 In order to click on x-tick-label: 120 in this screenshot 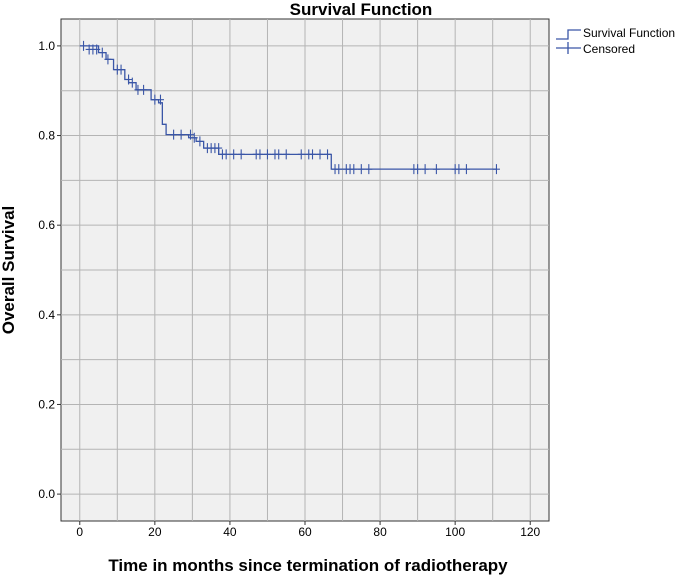, I will do `click(530, 532)`.